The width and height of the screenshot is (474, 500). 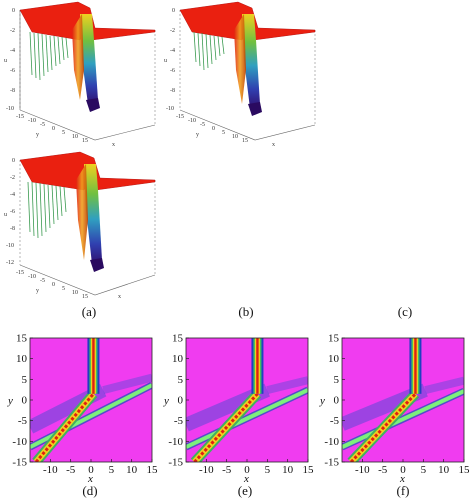 What do you see at coordinates (246, 311) in the screenshot?
I see `caption-b: (b)` at bounding box center [246, 311].